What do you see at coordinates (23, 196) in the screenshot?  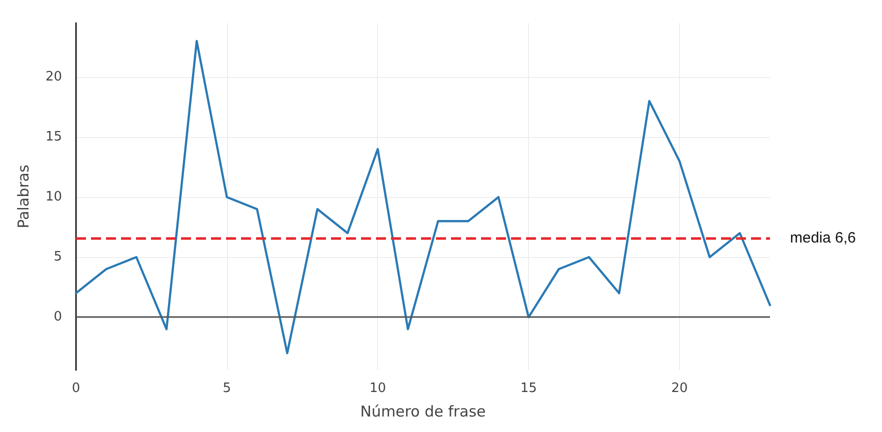 I see `y-axis-title: Palabras` at bounding box center [23, 196].